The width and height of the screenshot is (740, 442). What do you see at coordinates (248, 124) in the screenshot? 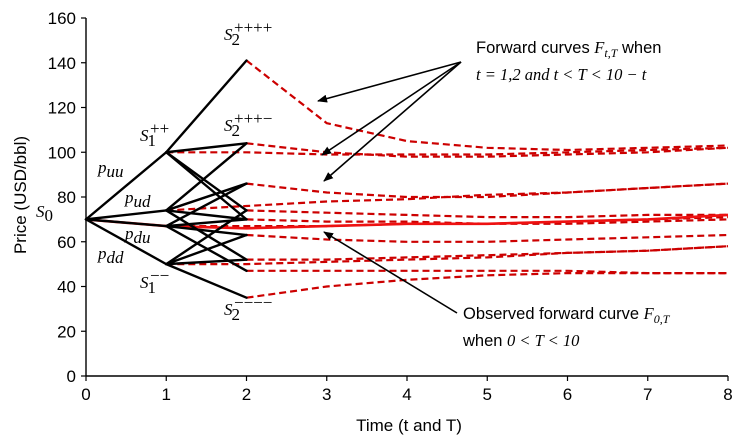
I see `label-s2-pppm: S2+++−` at bounding box center [248, 124].